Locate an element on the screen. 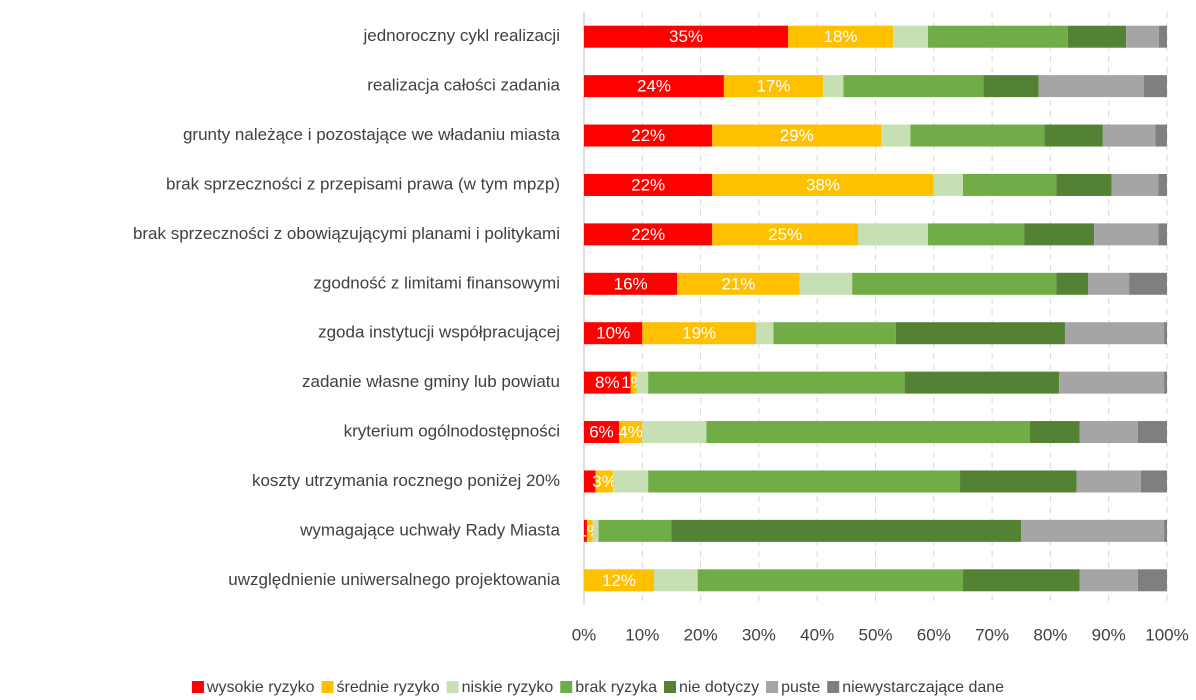 Image resolution: width=1196 pixels, height=700 pixels. value-label: 24% is located at coordinates (654, 86).